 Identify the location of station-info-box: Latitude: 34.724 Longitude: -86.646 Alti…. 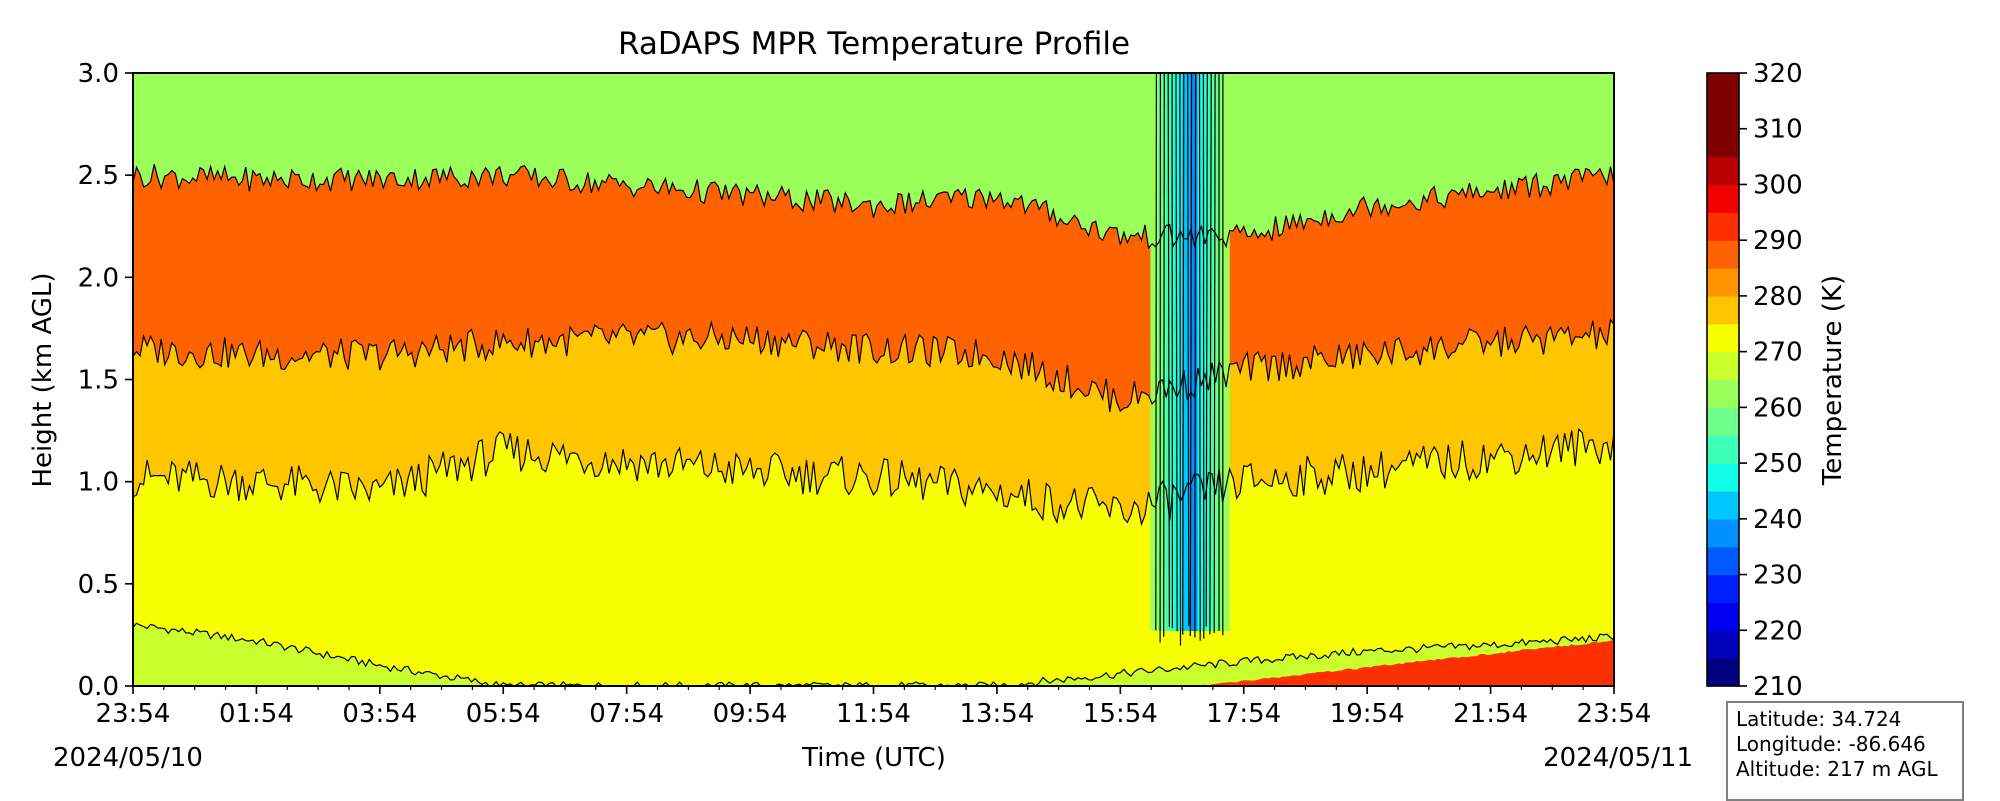
(1845, 751).